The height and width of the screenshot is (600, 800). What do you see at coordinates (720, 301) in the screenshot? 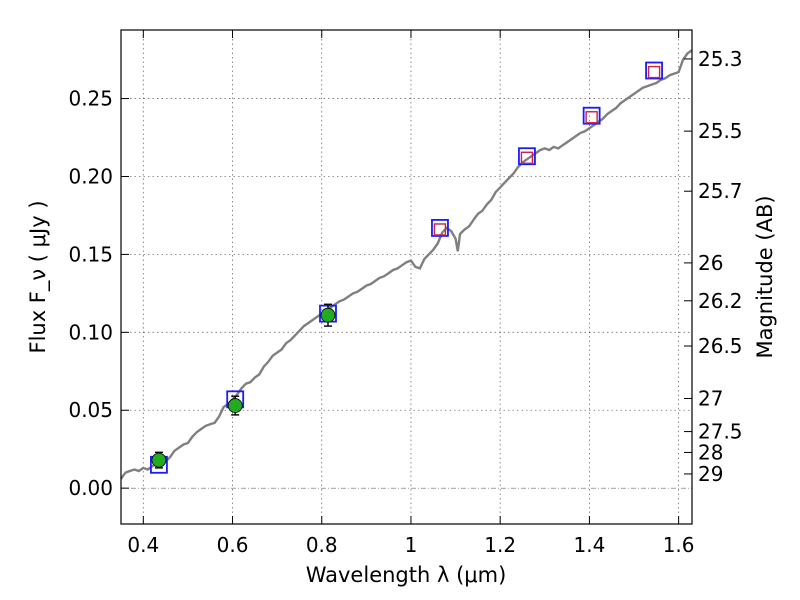
I see `y2-tick-label: 26.2` at bounding box center [720, 301].